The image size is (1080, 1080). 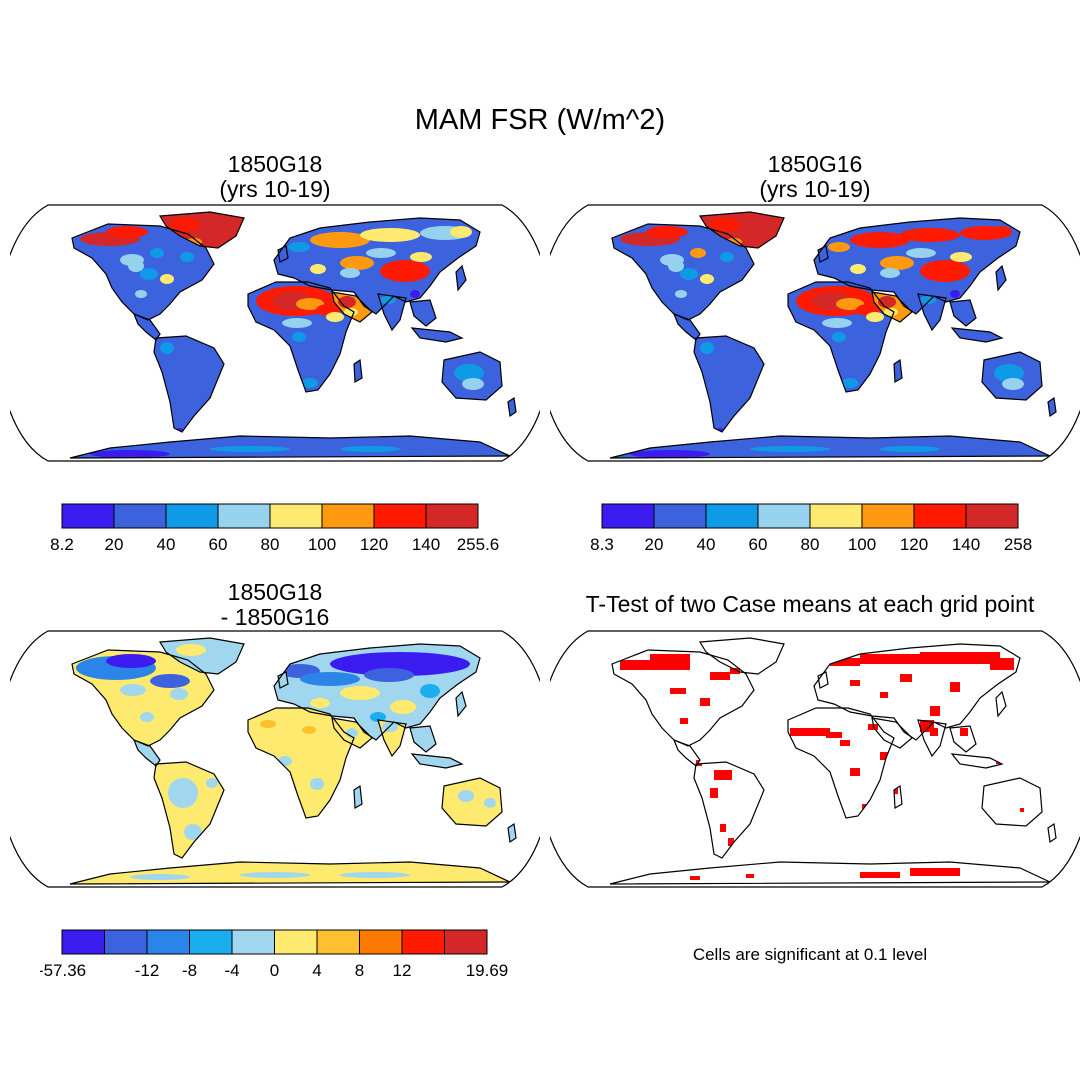 What do you see at coordinates (193, 832) in the screenshot?
I see `field-patch-samerica` at bounding box center [193, 832].